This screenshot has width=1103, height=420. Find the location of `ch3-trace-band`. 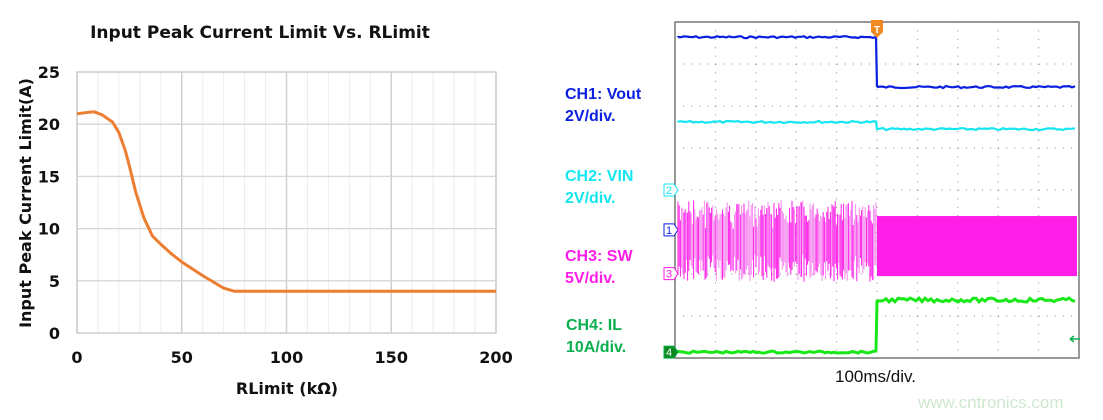

ch3-trace-band is located at coordinates (977, 246).